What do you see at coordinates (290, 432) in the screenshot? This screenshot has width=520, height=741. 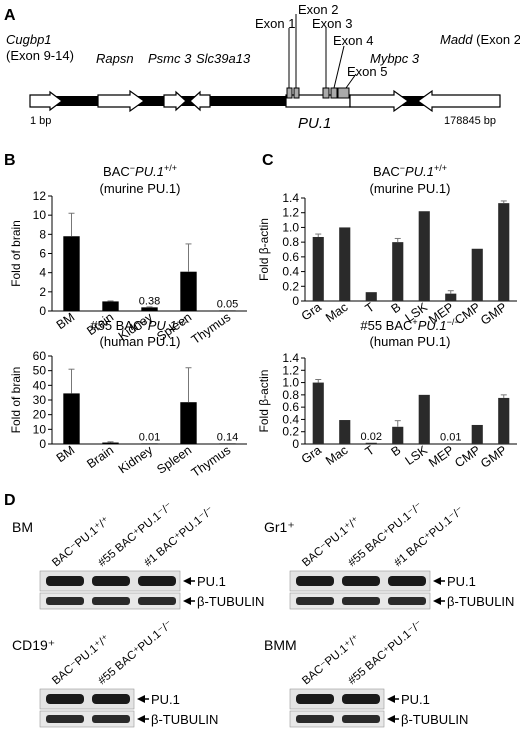 I see `y-tick-label: 0.2` at bounding box center [290, 432].